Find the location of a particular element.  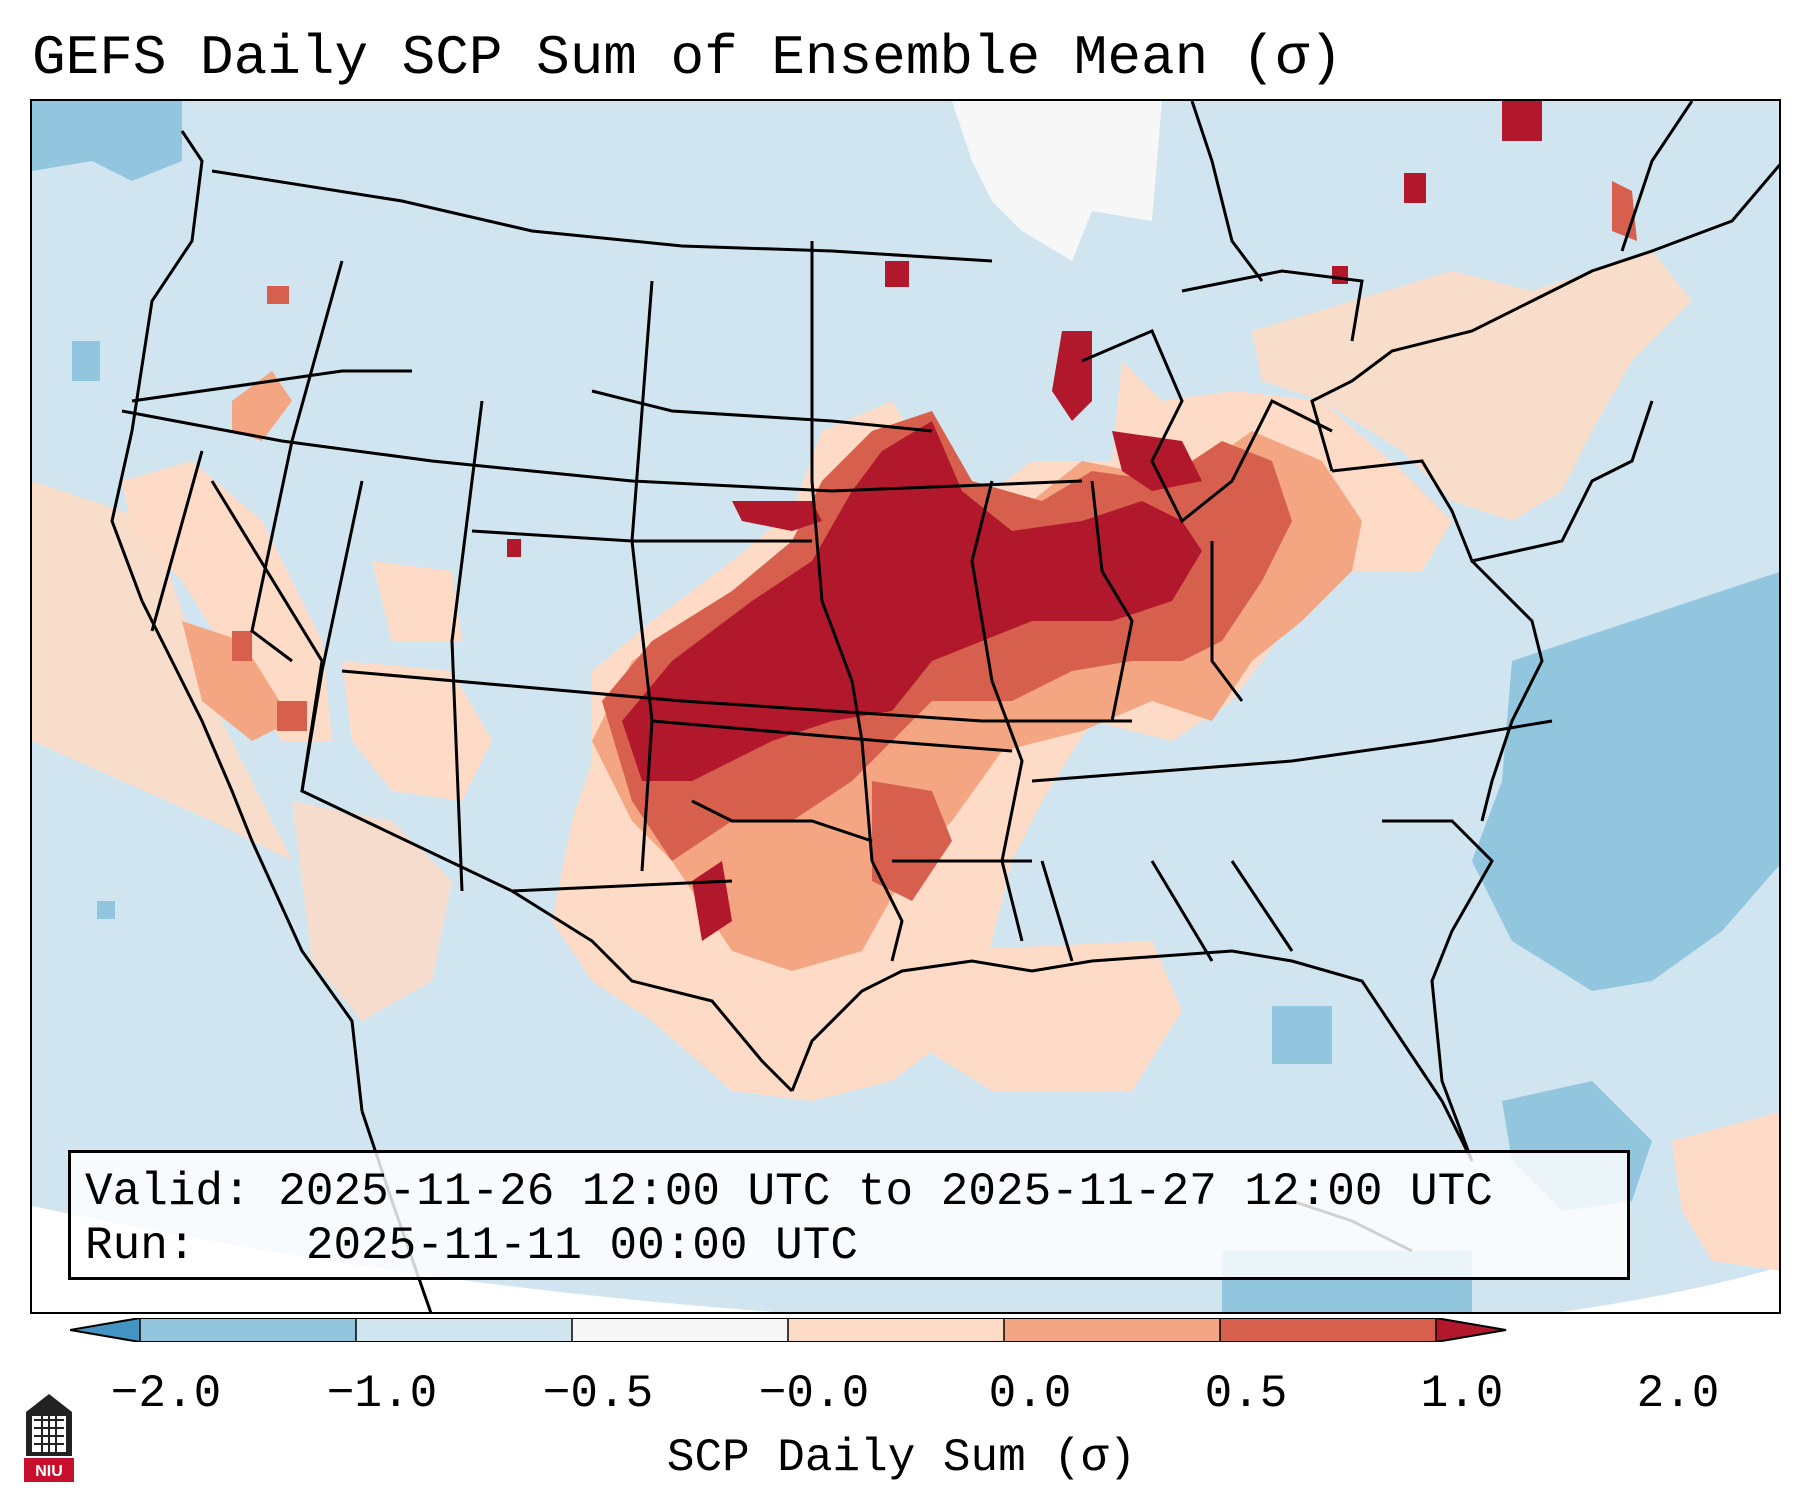

run-row: Run: 2025-11-11 00:00 UTC is located at coordinates (849, 1246).